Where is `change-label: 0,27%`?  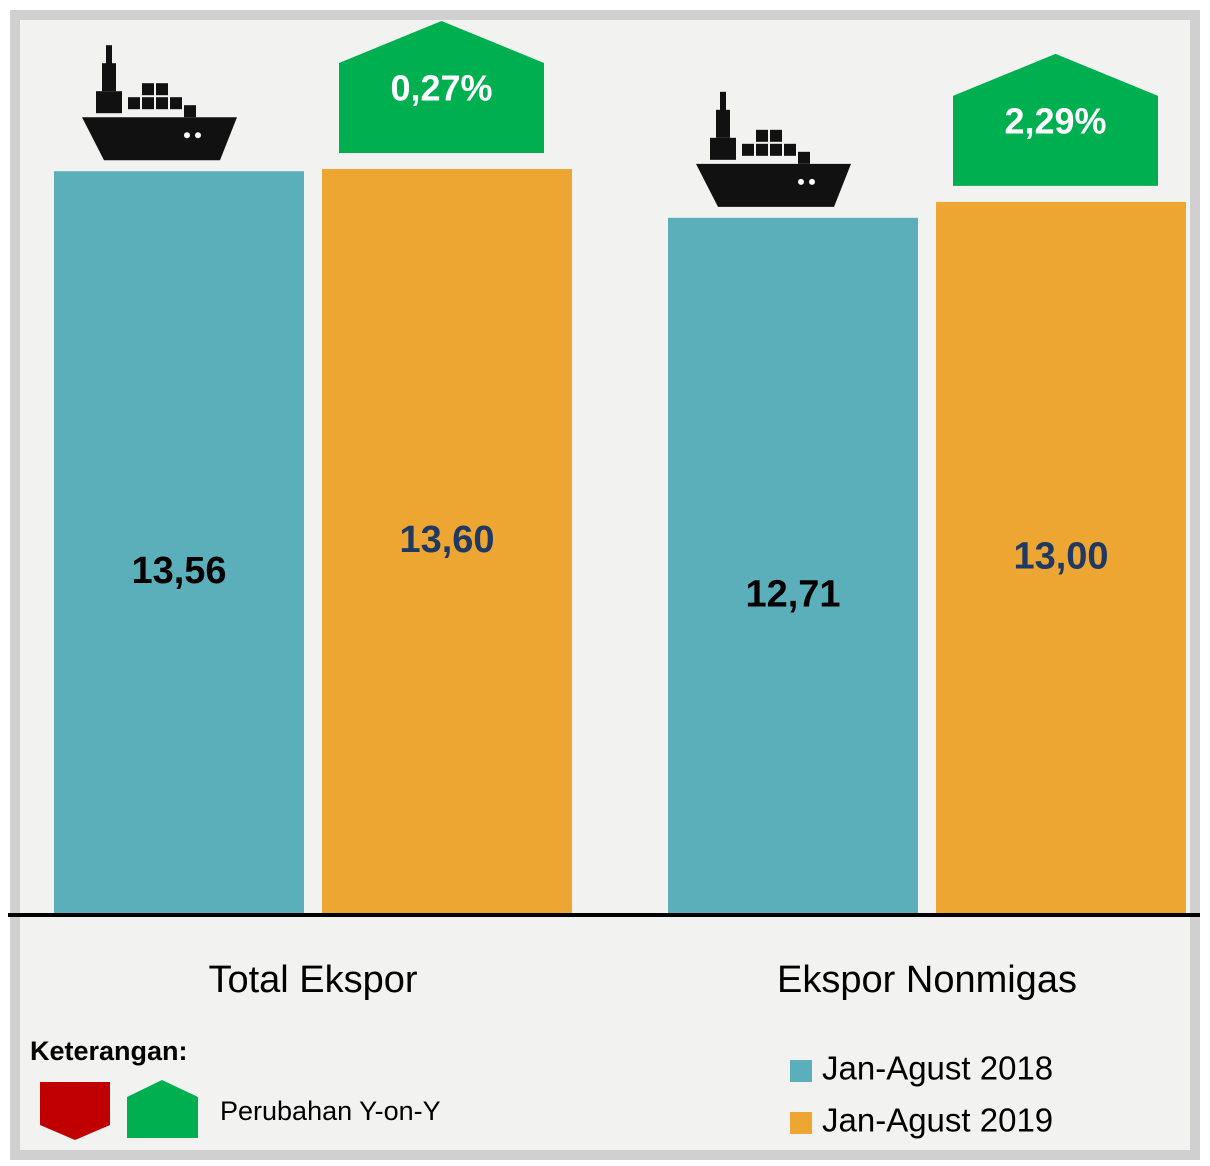 change-label: 0,27% is located at coordinates (441, 88).